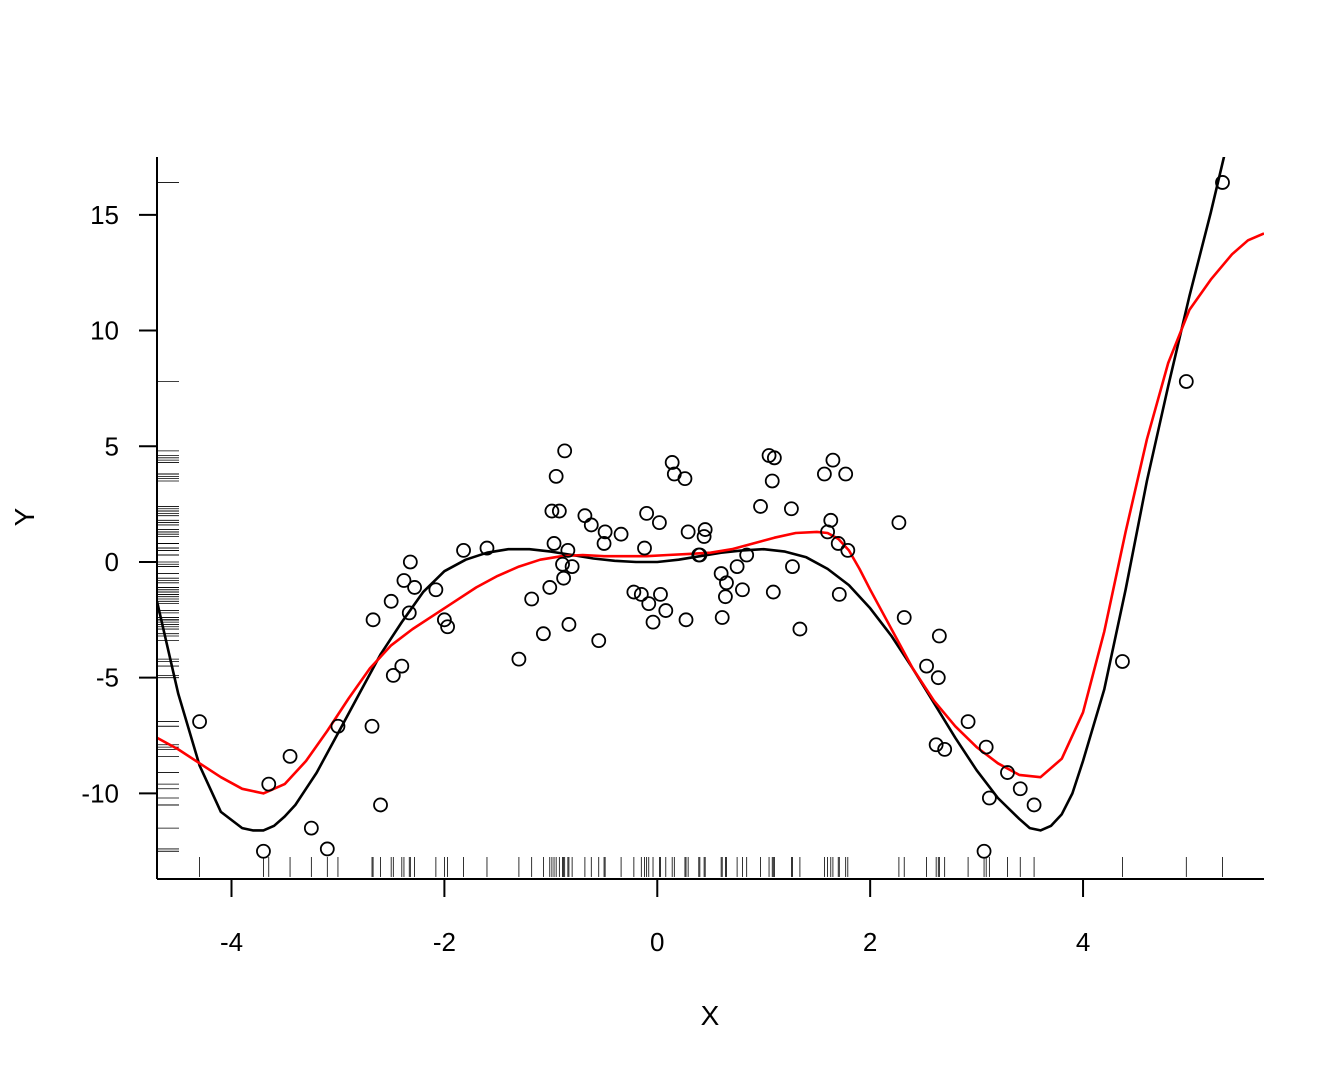  I want to click on y-axis-title: Y, so click(24, 516).